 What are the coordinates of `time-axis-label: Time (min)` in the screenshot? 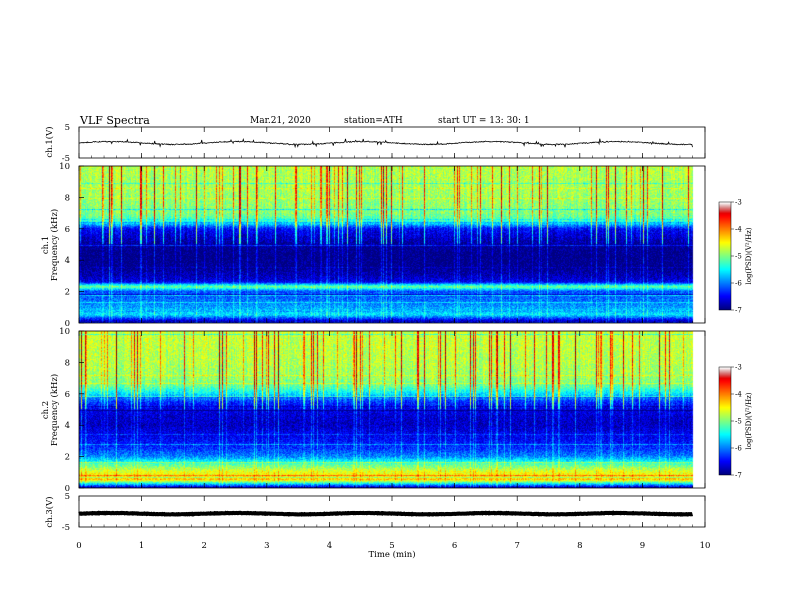 It's located at (391, 554).